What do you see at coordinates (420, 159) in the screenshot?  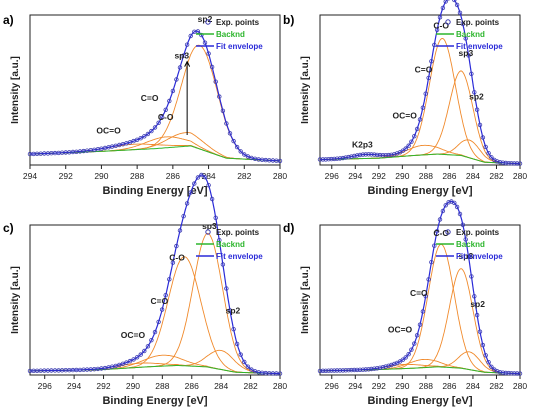 I see `background-line` at bounding box center [420, 159].